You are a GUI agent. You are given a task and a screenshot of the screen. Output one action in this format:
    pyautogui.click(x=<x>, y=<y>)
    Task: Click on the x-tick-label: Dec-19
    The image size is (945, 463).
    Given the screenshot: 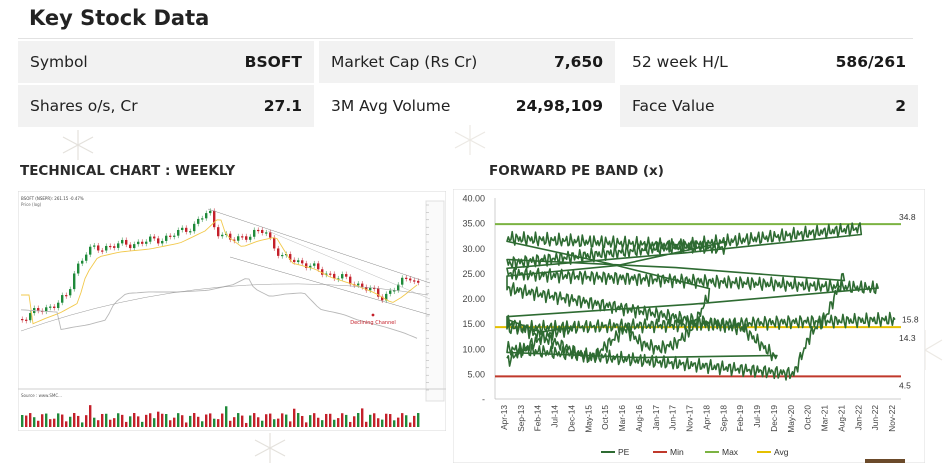 What is the action you would take?
    pyautogui.click(x=774, y=418)
    